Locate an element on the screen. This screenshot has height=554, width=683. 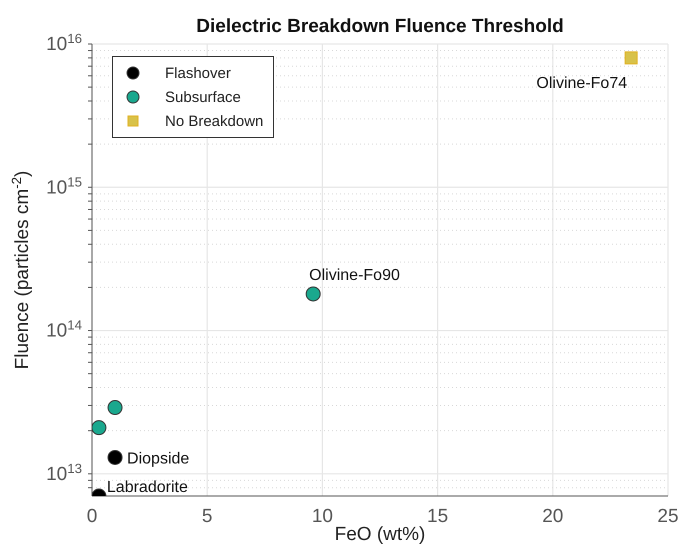
x-axis-title: FeO (wt%) is located at coordinates (380, 534).